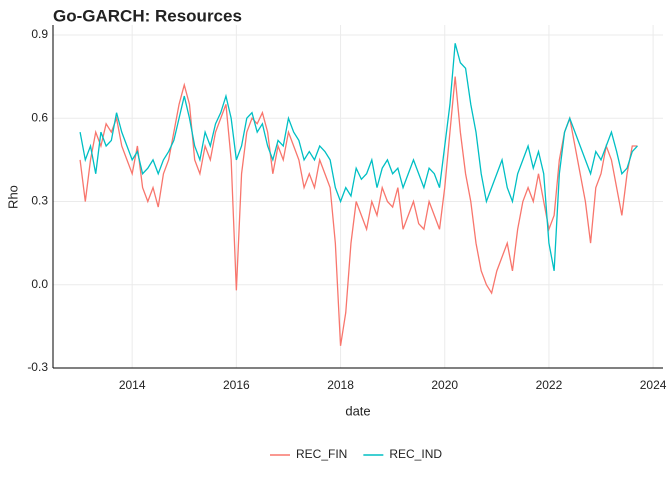 Image resolution: width=672 pixels, height=480 pixels. I want to click on legend-label: REC_IND, so click(415, 454).